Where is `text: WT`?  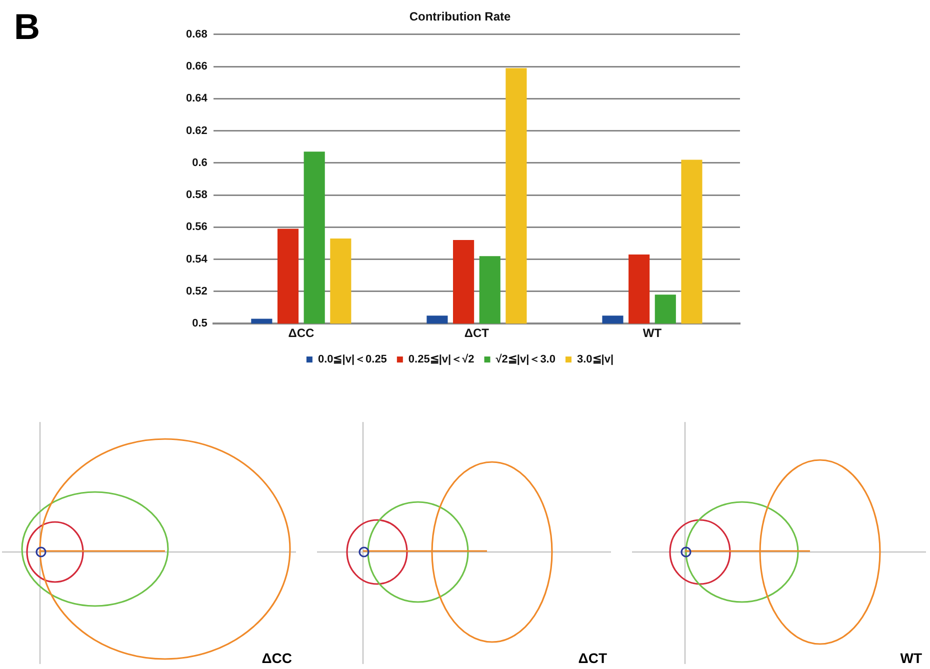
text: WT is located at coordinates (911, 658).